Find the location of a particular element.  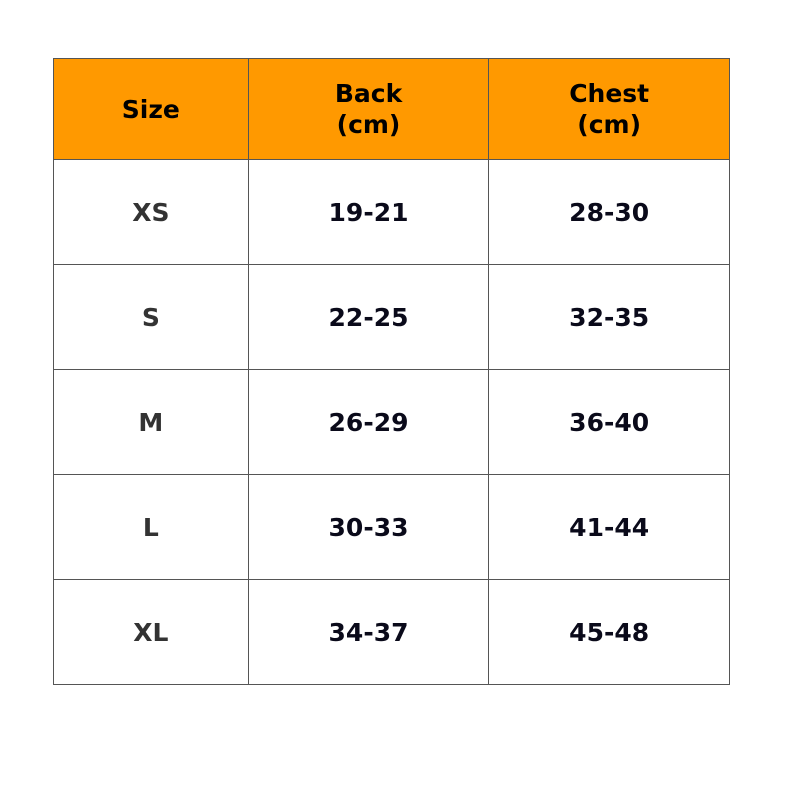

back-cell: 34-37 is located at coordinates (368, 632).